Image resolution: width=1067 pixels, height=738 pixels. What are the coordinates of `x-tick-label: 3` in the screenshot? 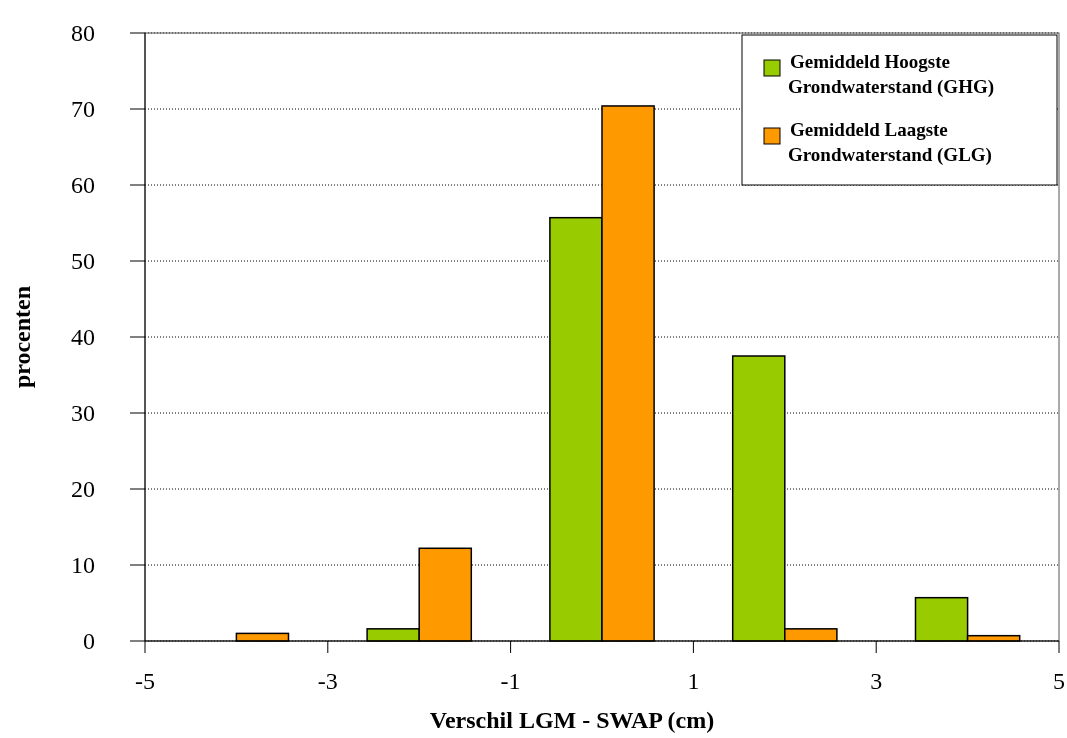 It's located at (876, 681).